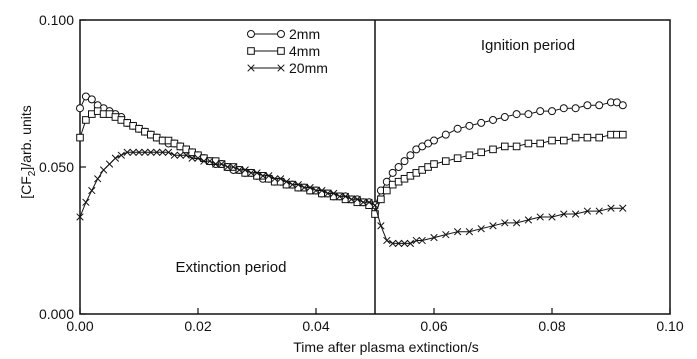 This screenshot has width=697, height=359. What do you see at coordinates (32, 173) in the screenshot?
I see `y-axis-title-subscript: 2` at bounding box center [32, 173].